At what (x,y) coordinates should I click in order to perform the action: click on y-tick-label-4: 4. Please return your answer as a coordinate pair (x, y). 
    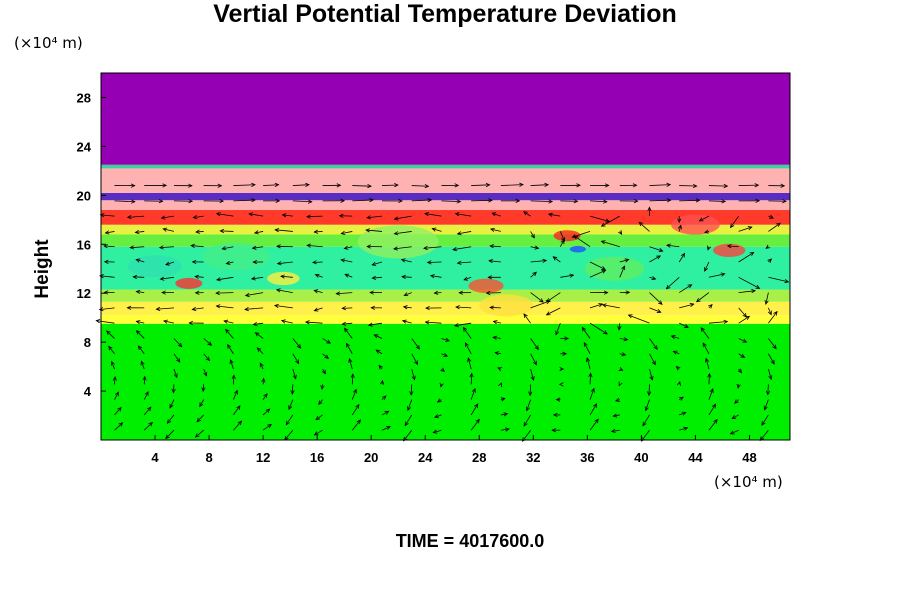
    Looking at the image, I should click on (88, 391).